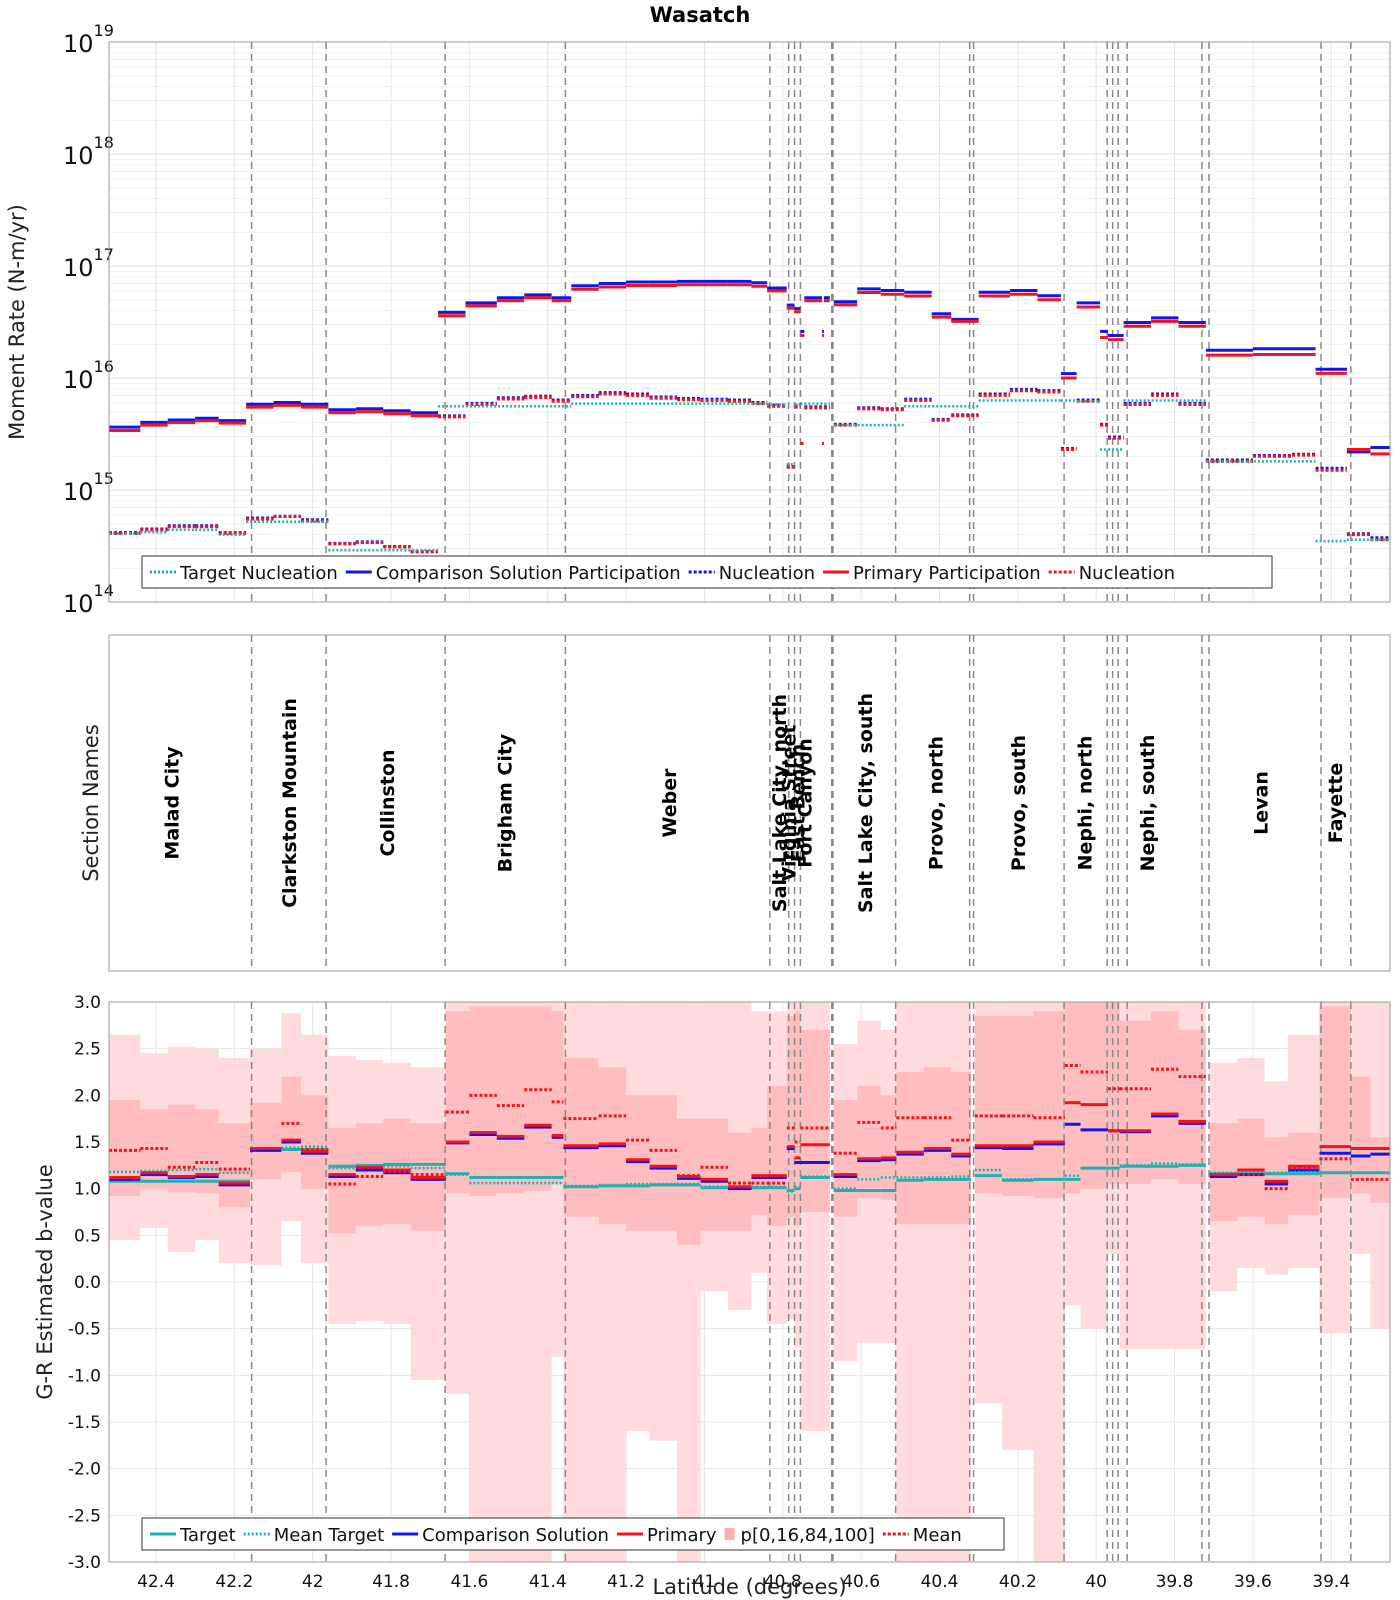  Describe the element at coordinates (808, 1535) in the screenshot. I see `legend-entry: p[0,16,84,100]` at that location.